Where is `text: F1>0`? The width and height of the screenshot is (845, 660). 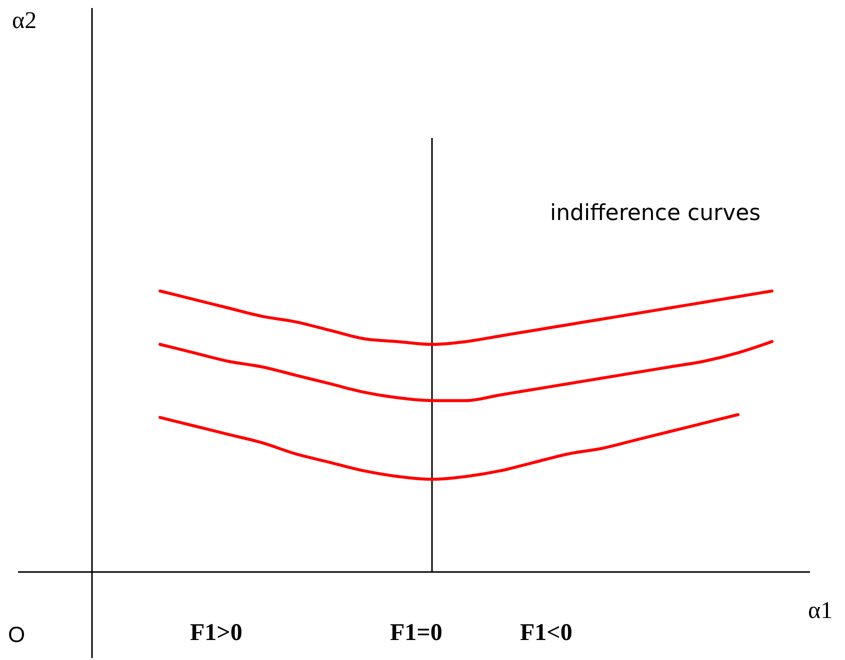
text: F1>0 is located at coordinates (216, 633).